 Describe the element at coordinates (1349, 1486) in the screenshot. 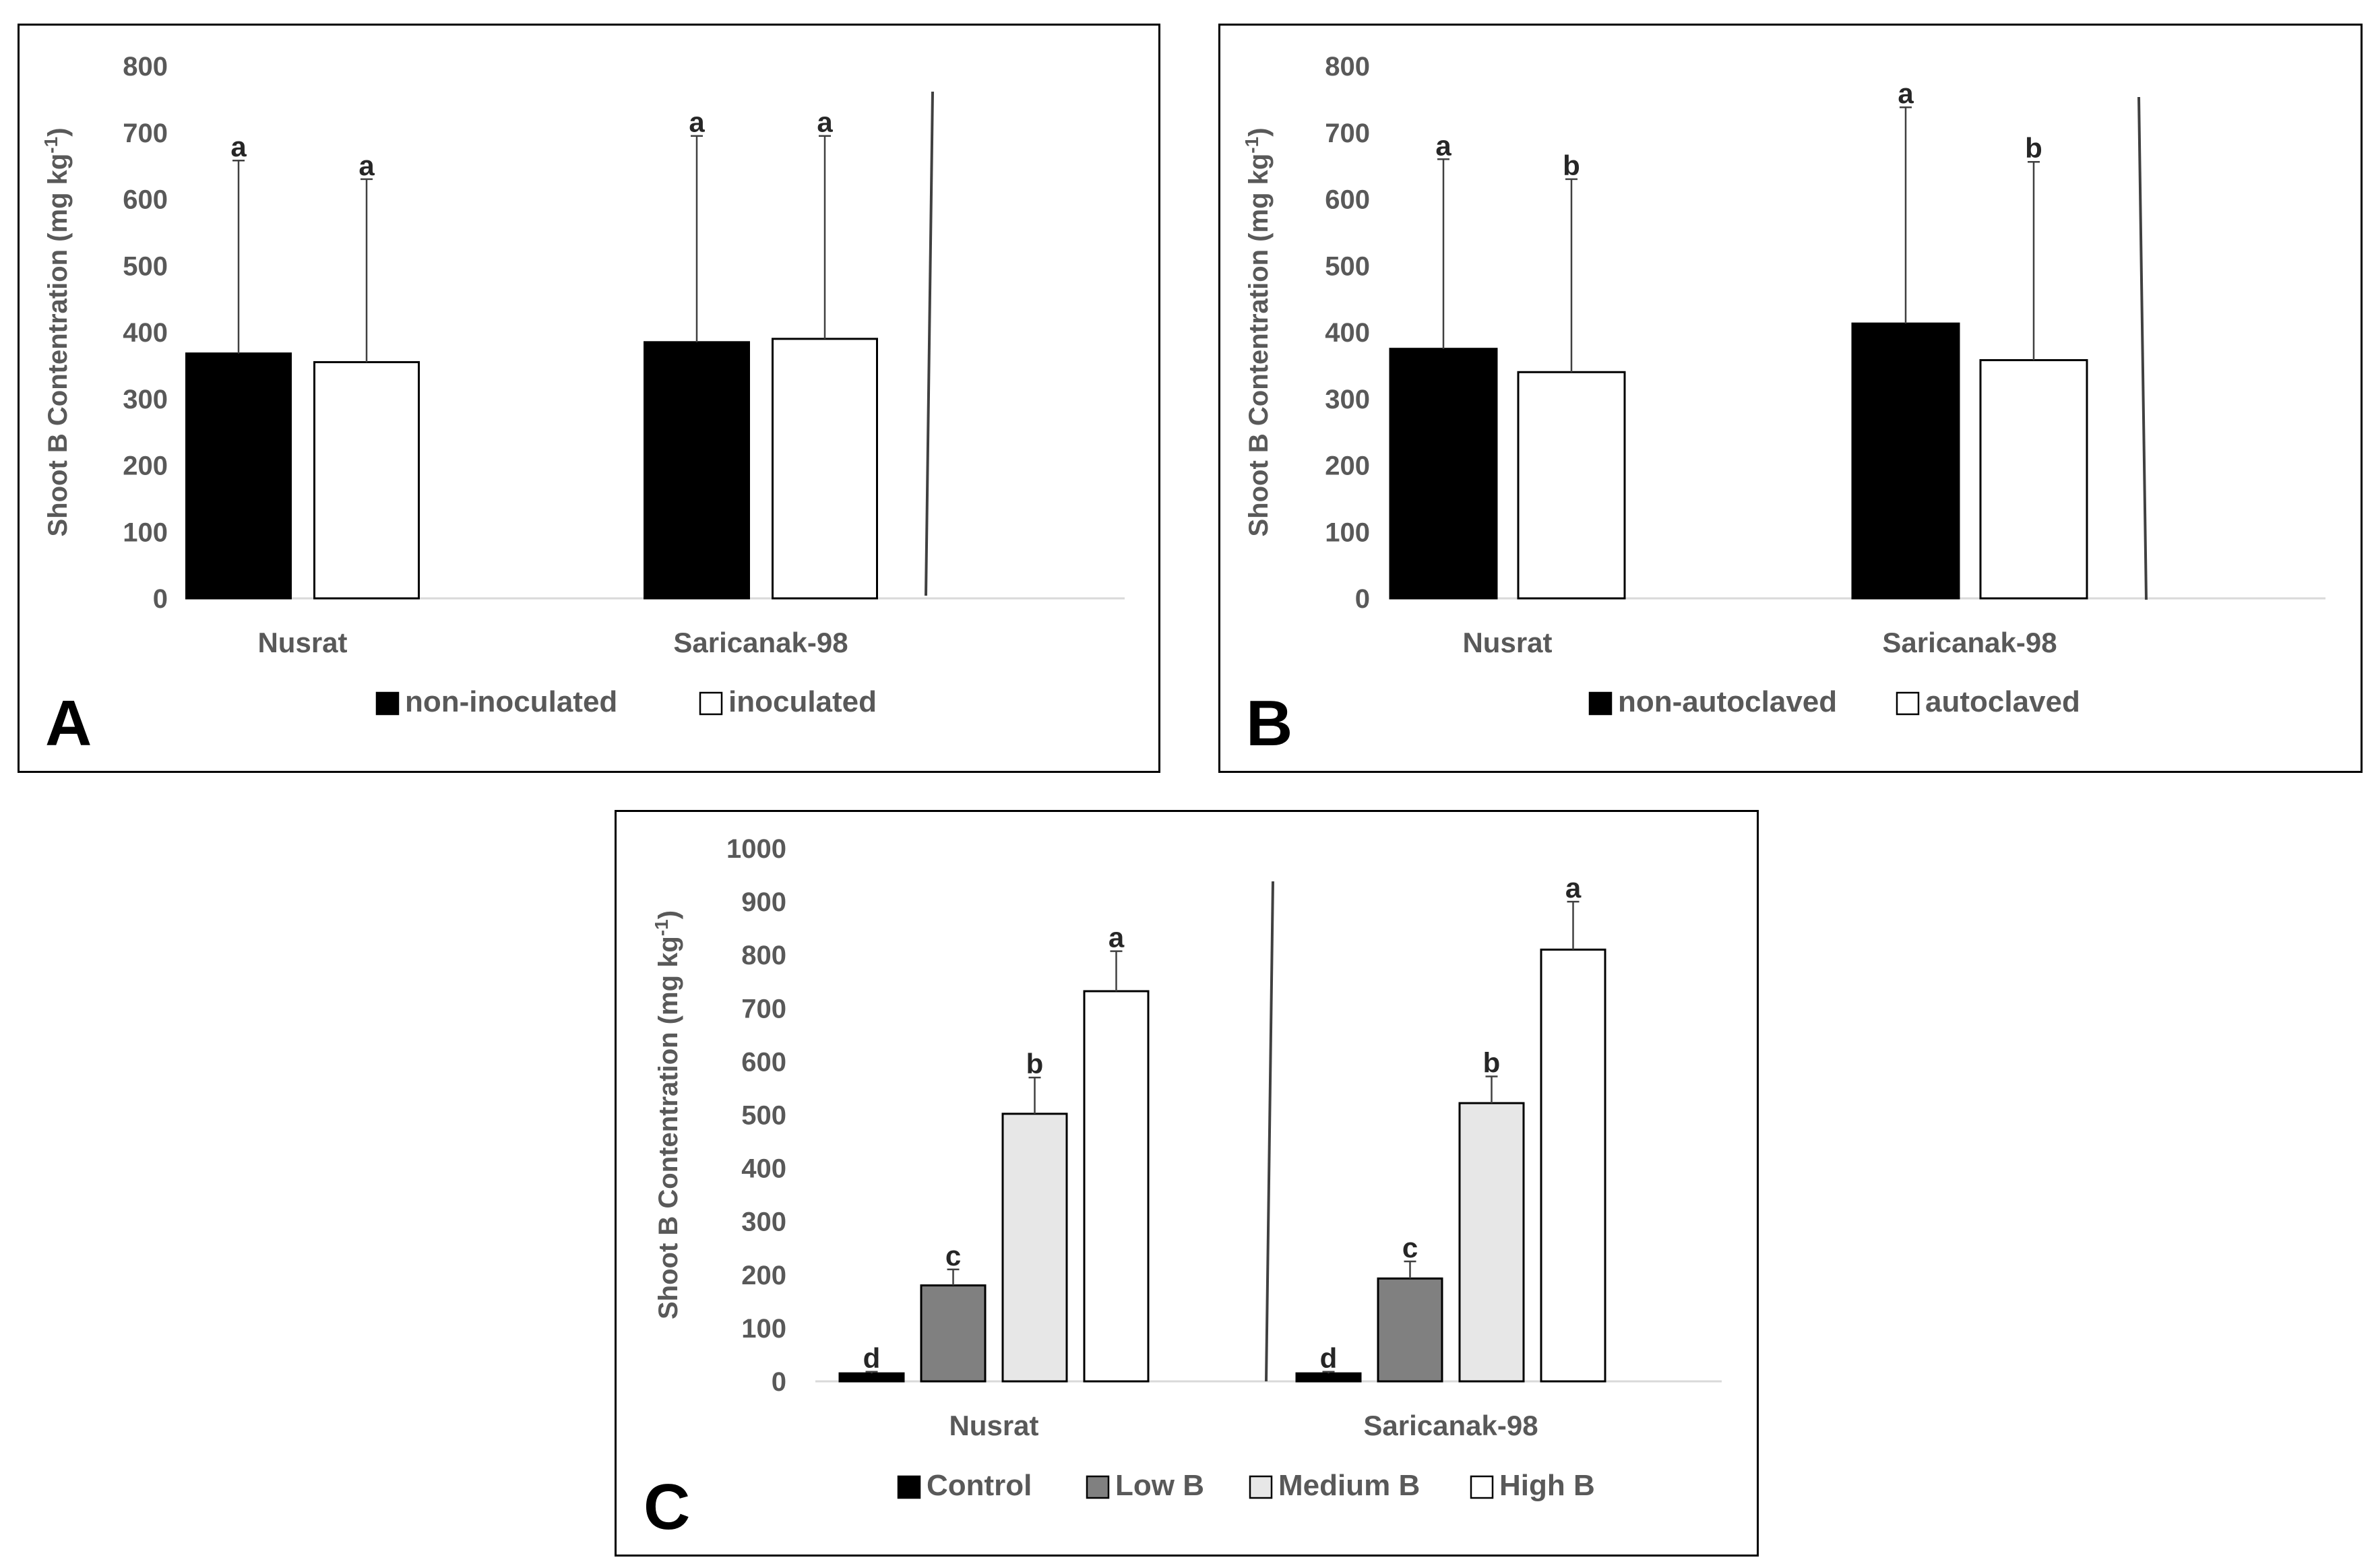

I see `legend-label: Medium B` at that location.